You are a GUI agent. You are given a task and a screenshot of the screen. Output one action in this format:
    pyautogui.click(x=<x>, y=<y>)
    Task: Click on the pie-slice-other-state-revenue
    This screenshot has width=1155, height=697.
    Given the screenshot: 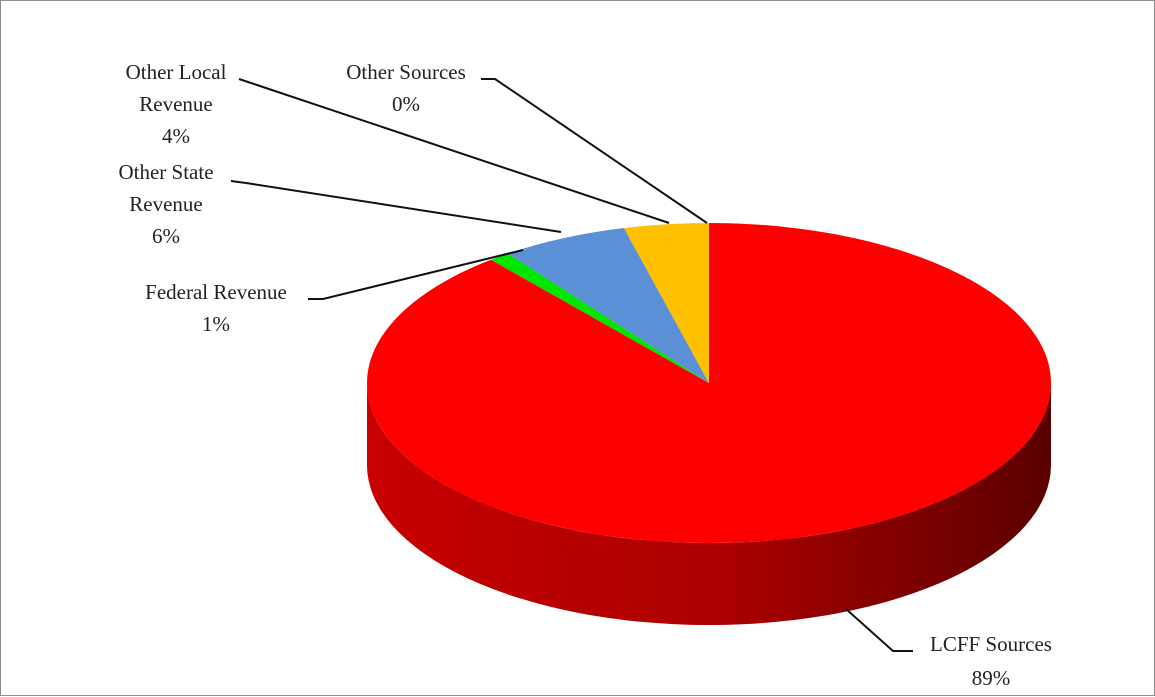 What is the action you would take?
    pyautogui.click(x=608, y=305)
    